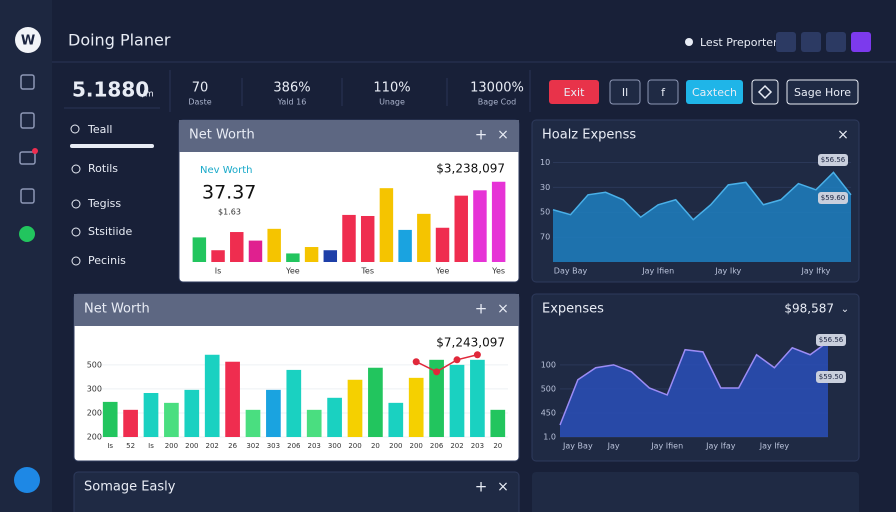 The image size is (896, 512). Describe the element at coordinates (292, 102) in the screenshot. I see `stat-label: Yald 16` at that location.